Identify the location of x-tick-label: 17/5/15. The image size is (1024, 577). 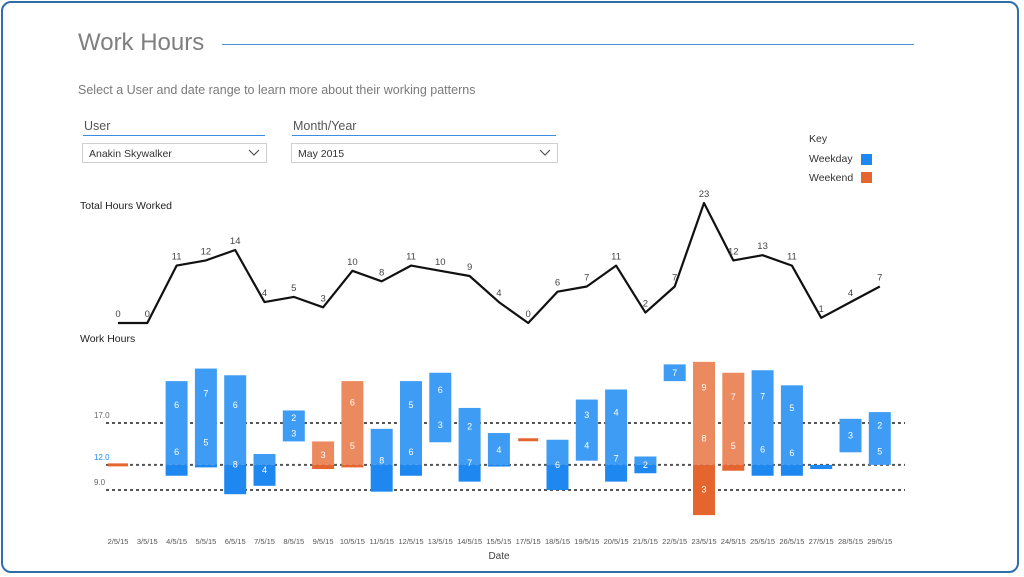
(528, 541).